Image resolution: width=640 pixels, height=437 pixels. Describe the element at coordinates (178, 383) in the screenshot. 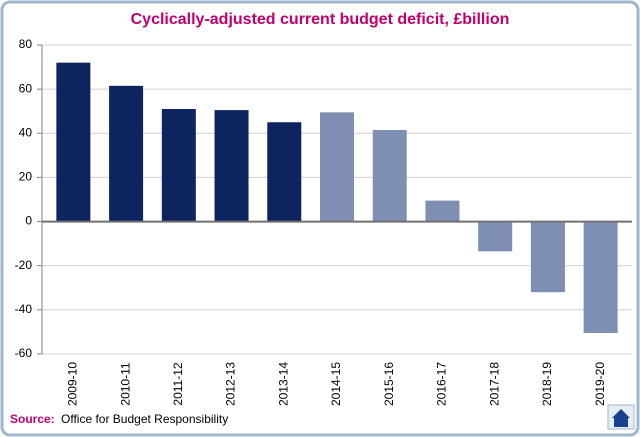

I see `x-tick-label: 2011-12` at that location.